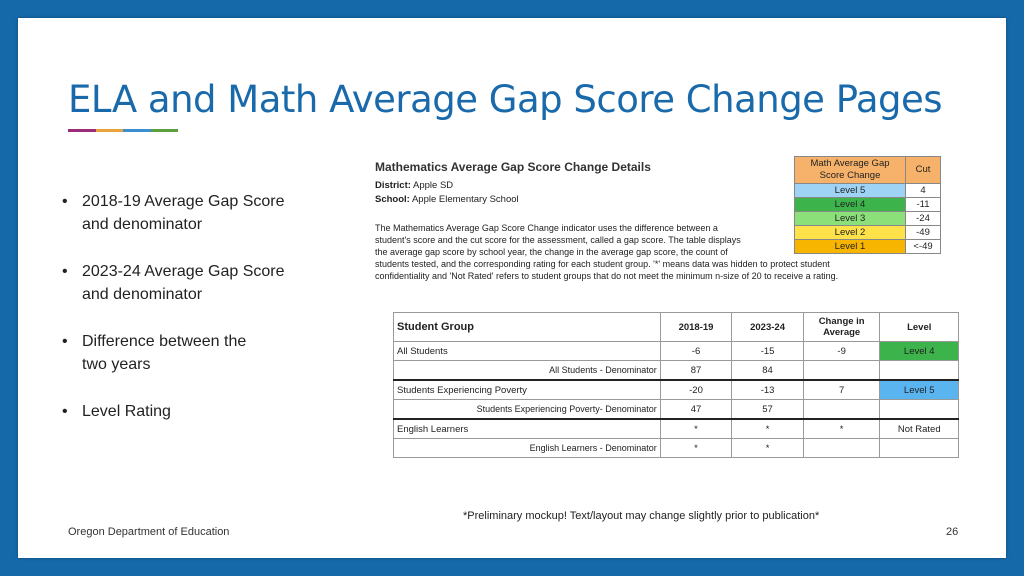 The height and width of the screenshot is (576, 1024). I want to click on district-label: District:, so click(393, 185).